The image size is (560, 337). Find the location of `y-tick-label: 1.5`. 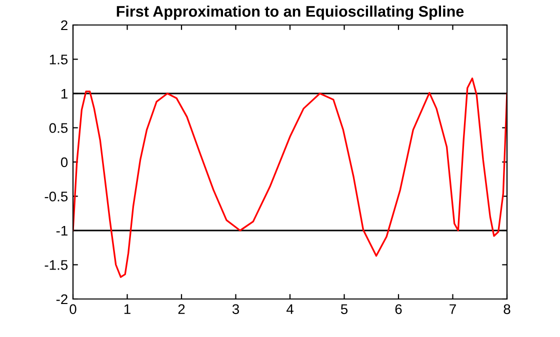

y-tick-label: 1.5 is located at coordinates (59, 59).